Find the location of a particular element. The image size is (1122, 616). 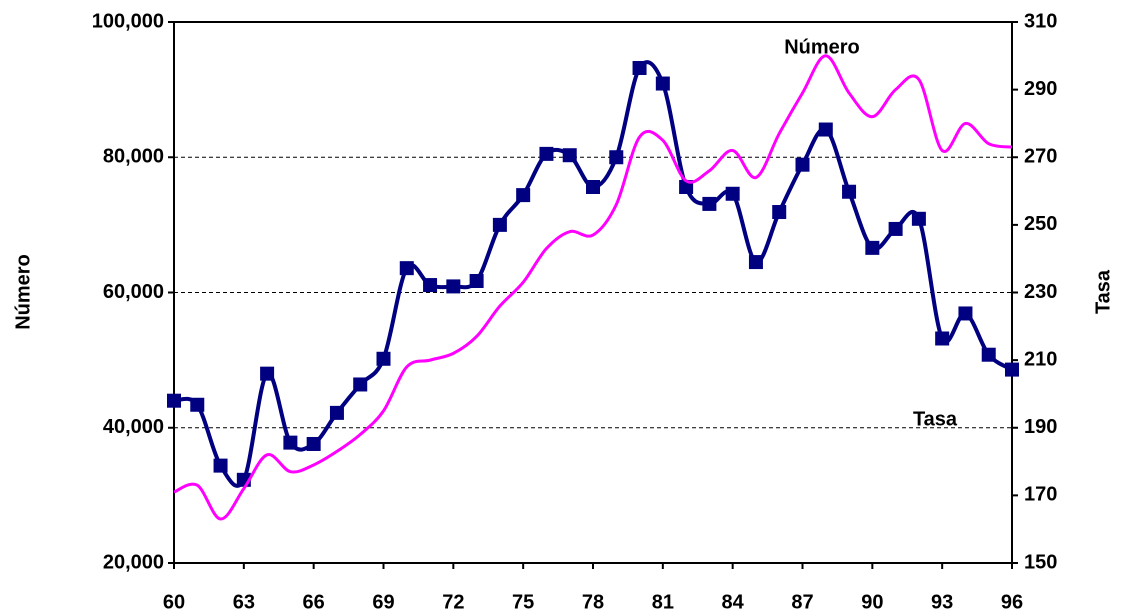

y-axis-title: Número is located at coordinates (23, 292).